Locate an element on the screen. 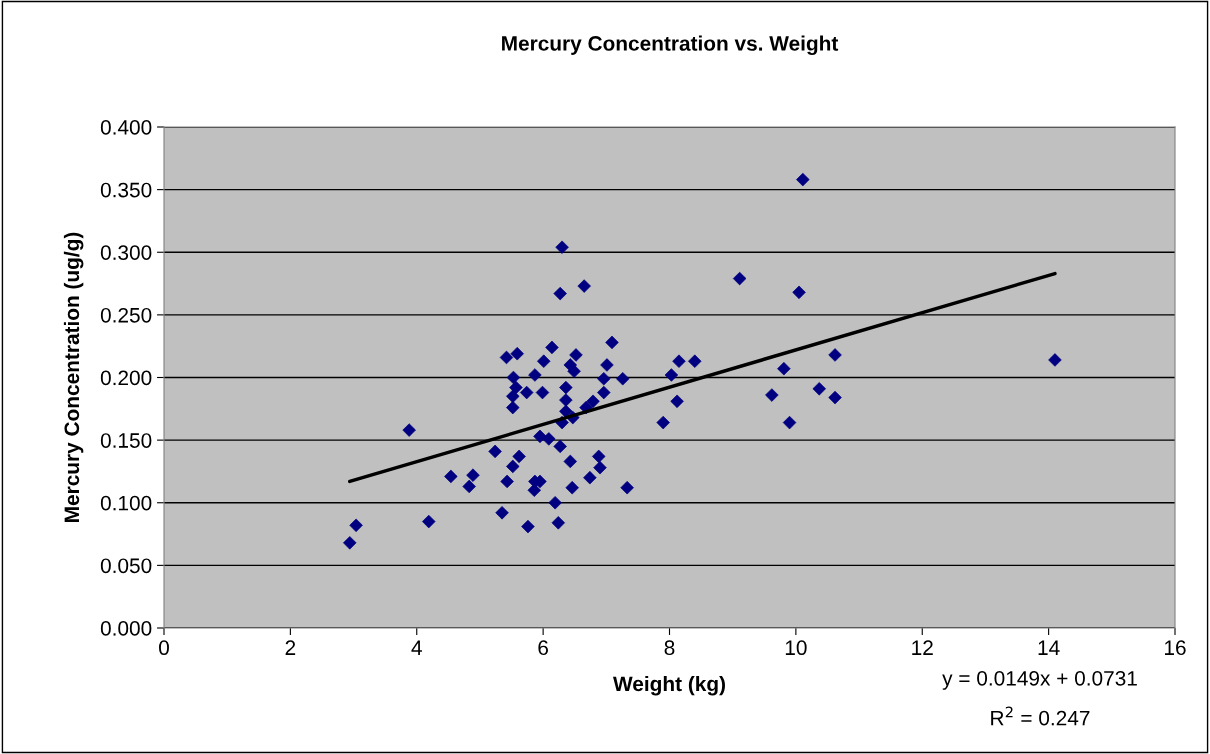 The image size is (1210, 754). y-tick-label: 0.400 is located at coordinates (126, 127).